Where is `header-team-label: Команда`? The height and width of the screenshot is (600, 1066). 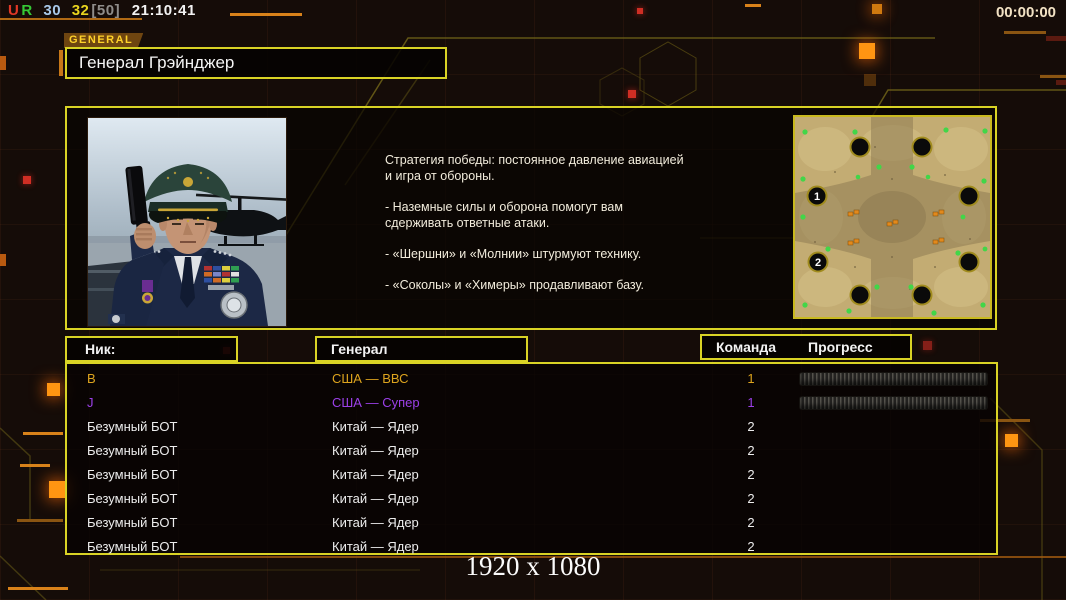 header-team-label: Команда is located at coordinates (746, 347).